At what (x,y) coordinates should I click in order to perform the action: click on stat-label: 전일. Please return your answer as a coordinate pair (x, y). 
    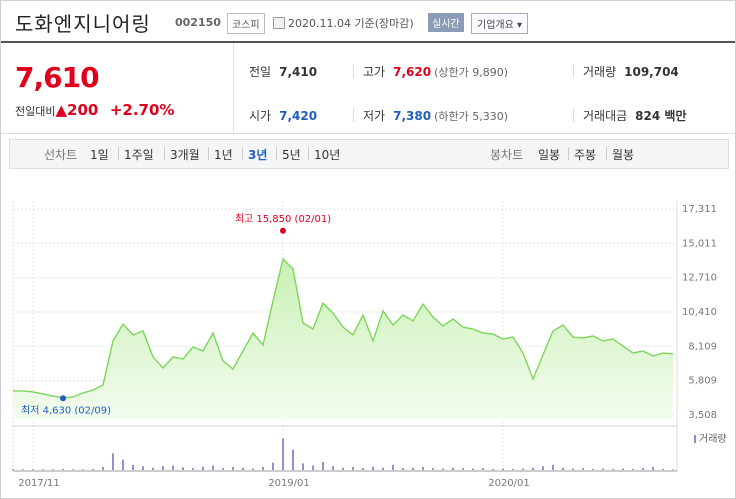
    Looking at the image, I should click on (260, 72).